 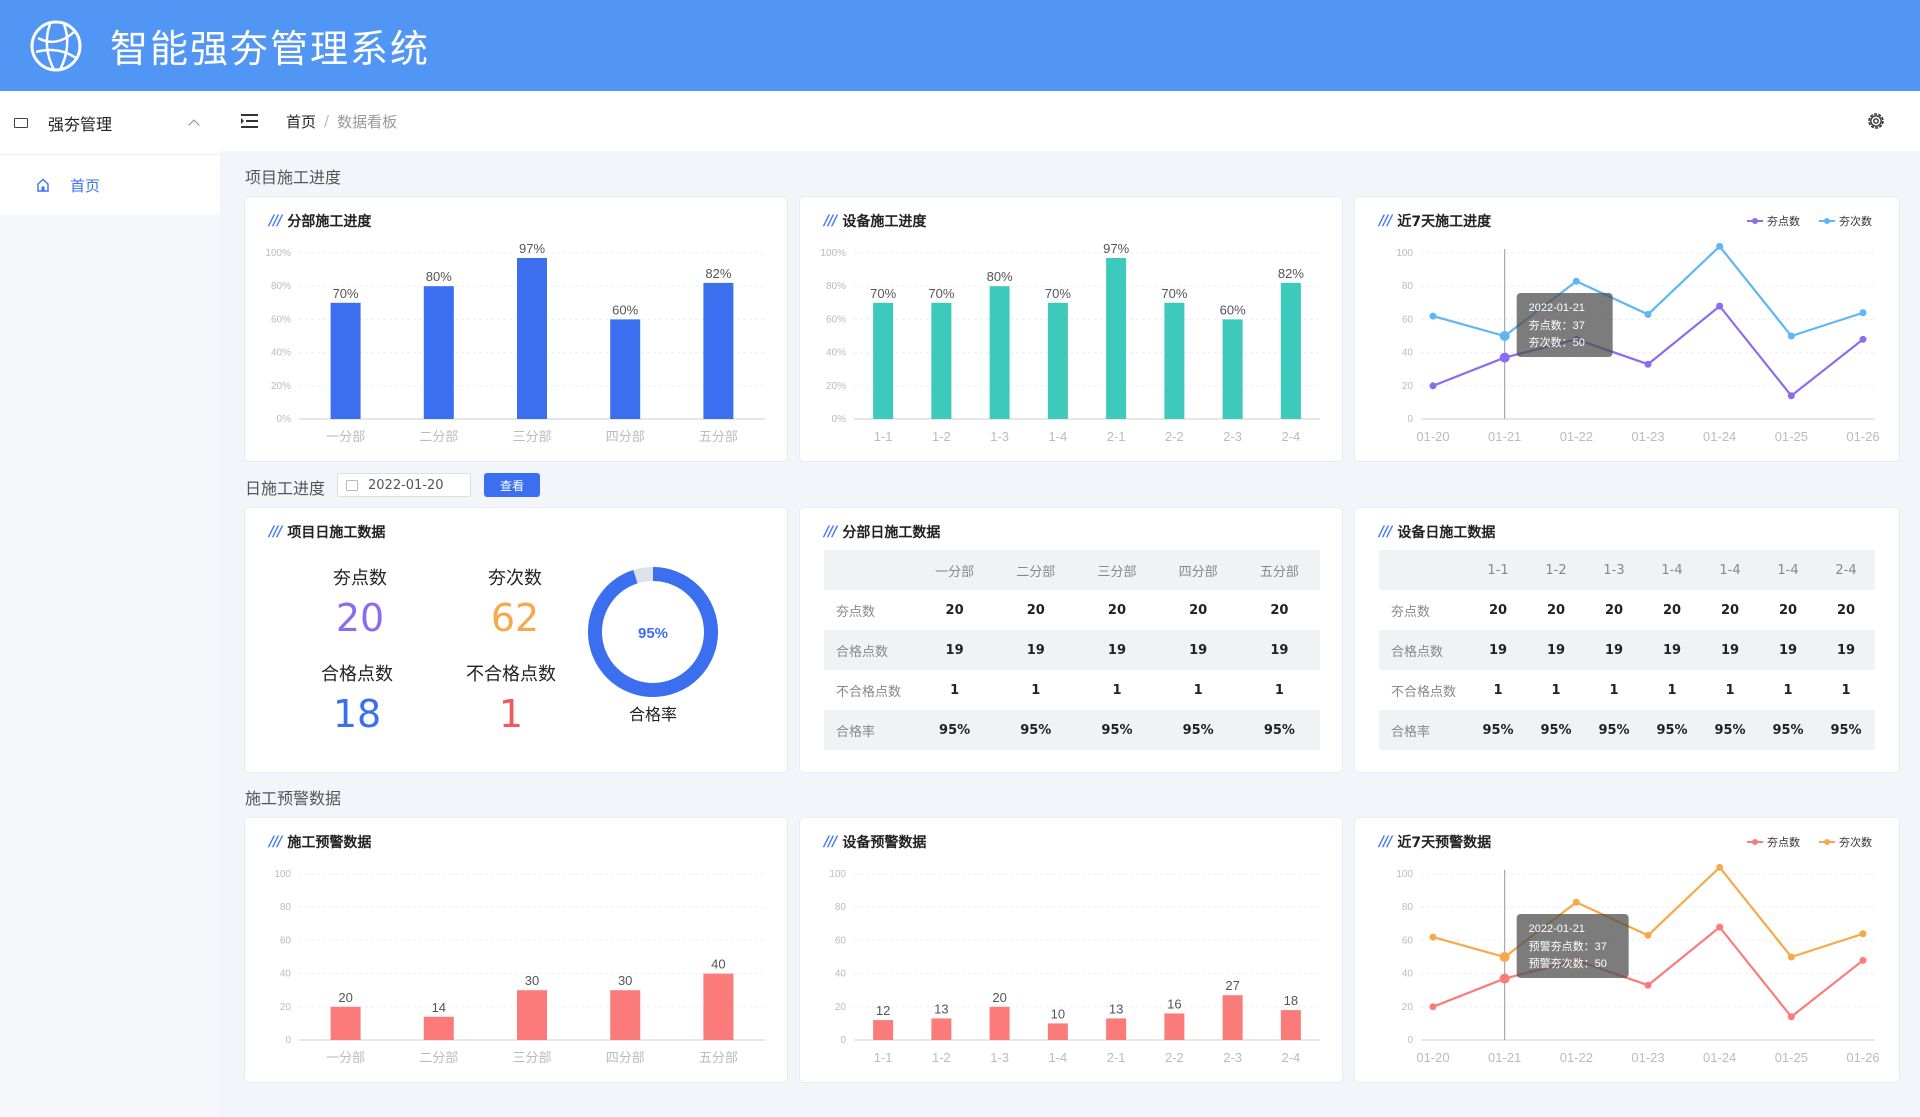 I want to click on donut-value: 95%, so click(x=653, y=633).